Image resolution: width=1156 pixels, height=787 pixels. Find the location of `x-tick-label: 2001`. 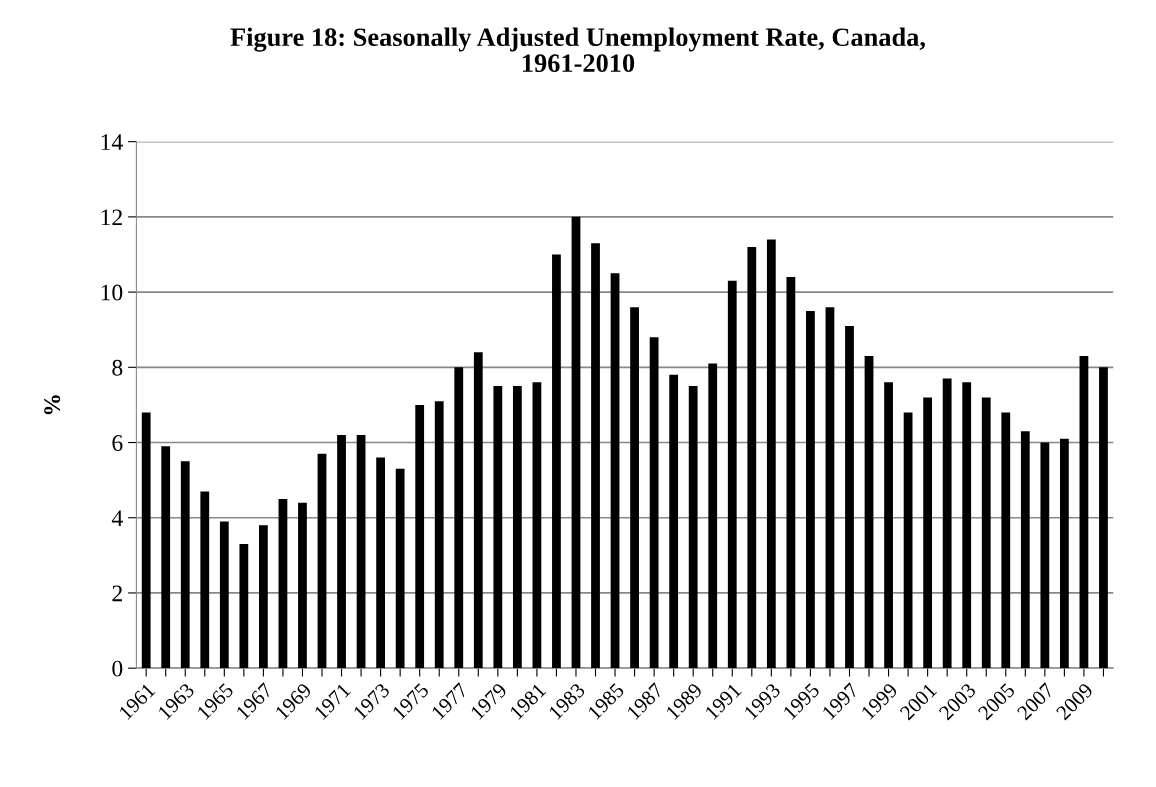

x-tick-label: 2001 is located at coordinates (918, 701).